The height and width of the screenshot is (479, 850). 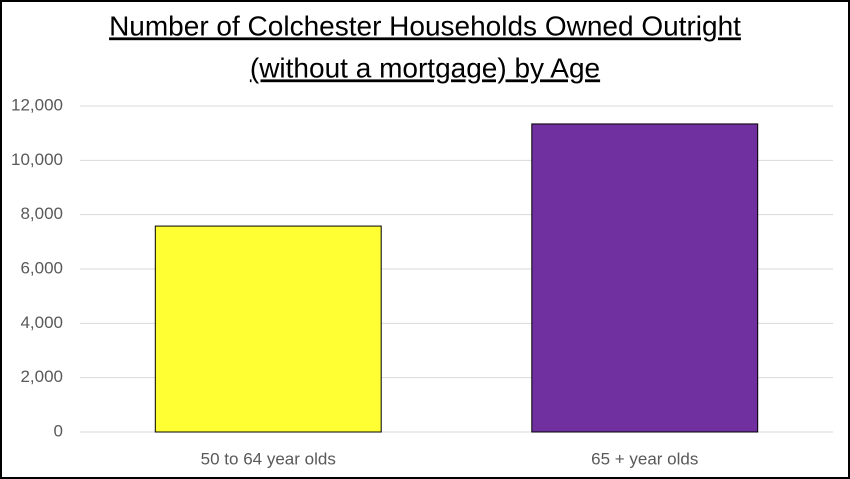 What do you see at coordinates (41, 213) in the screenshot?
I see `y-tick-label: 8,000` at bounding box center [41, 213].